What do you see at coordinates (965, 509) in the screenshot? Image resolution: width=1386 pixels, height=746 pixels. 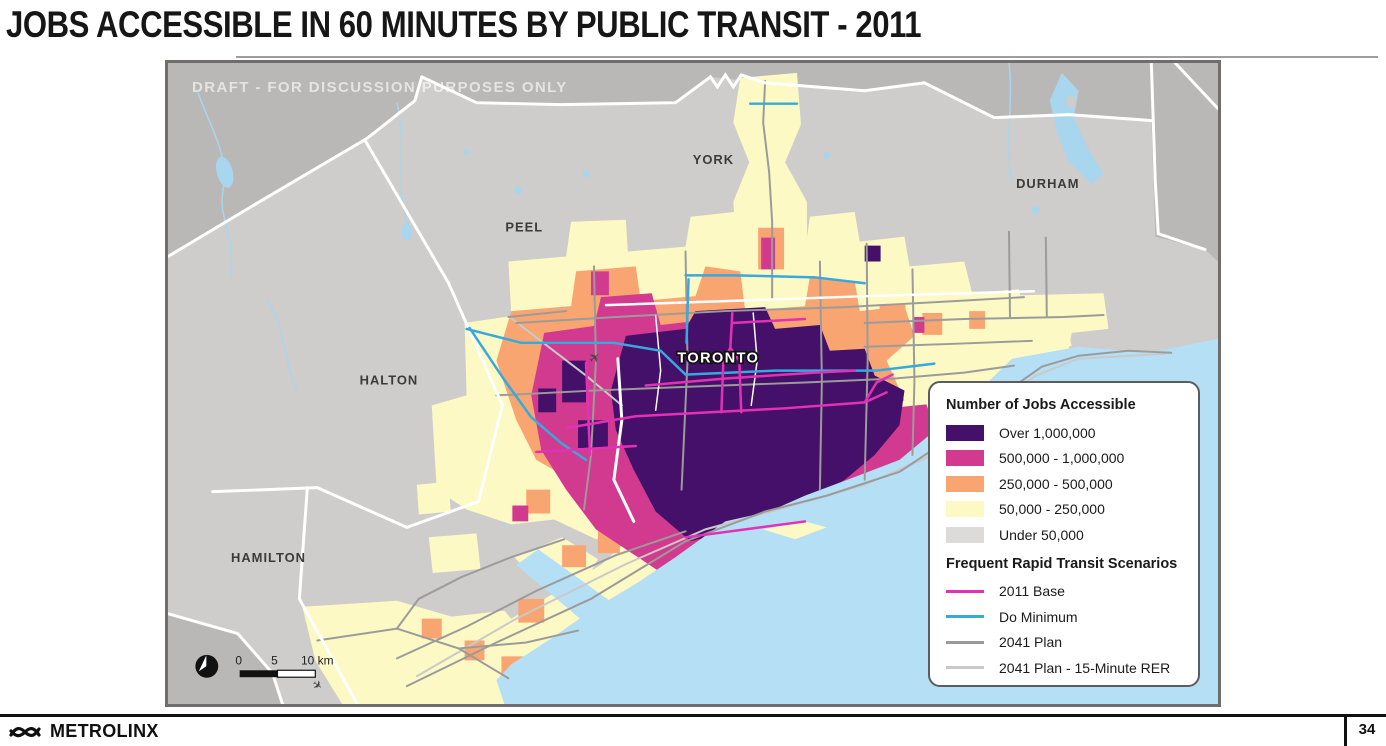 I see `legend-swatch-50k-250k` at bounding box center [965, 509].